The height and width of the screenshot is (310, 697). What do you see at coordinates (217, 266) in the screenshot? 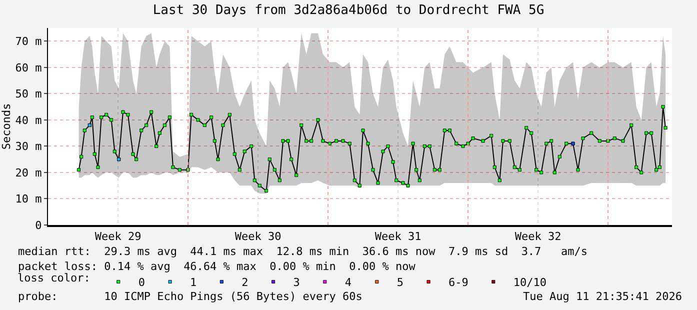
I see `text: packet loss: 0.14 % avg 46.64 % max 0.00 % min 0.00 % now` at bounding box center [217, 266].